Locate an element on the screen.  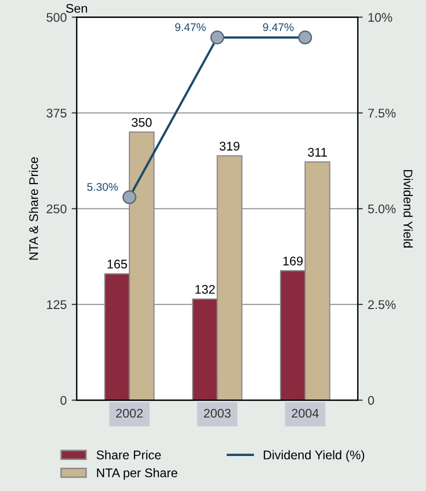
y2-tick-label: 5.0% is located at coordinates (382, 209).